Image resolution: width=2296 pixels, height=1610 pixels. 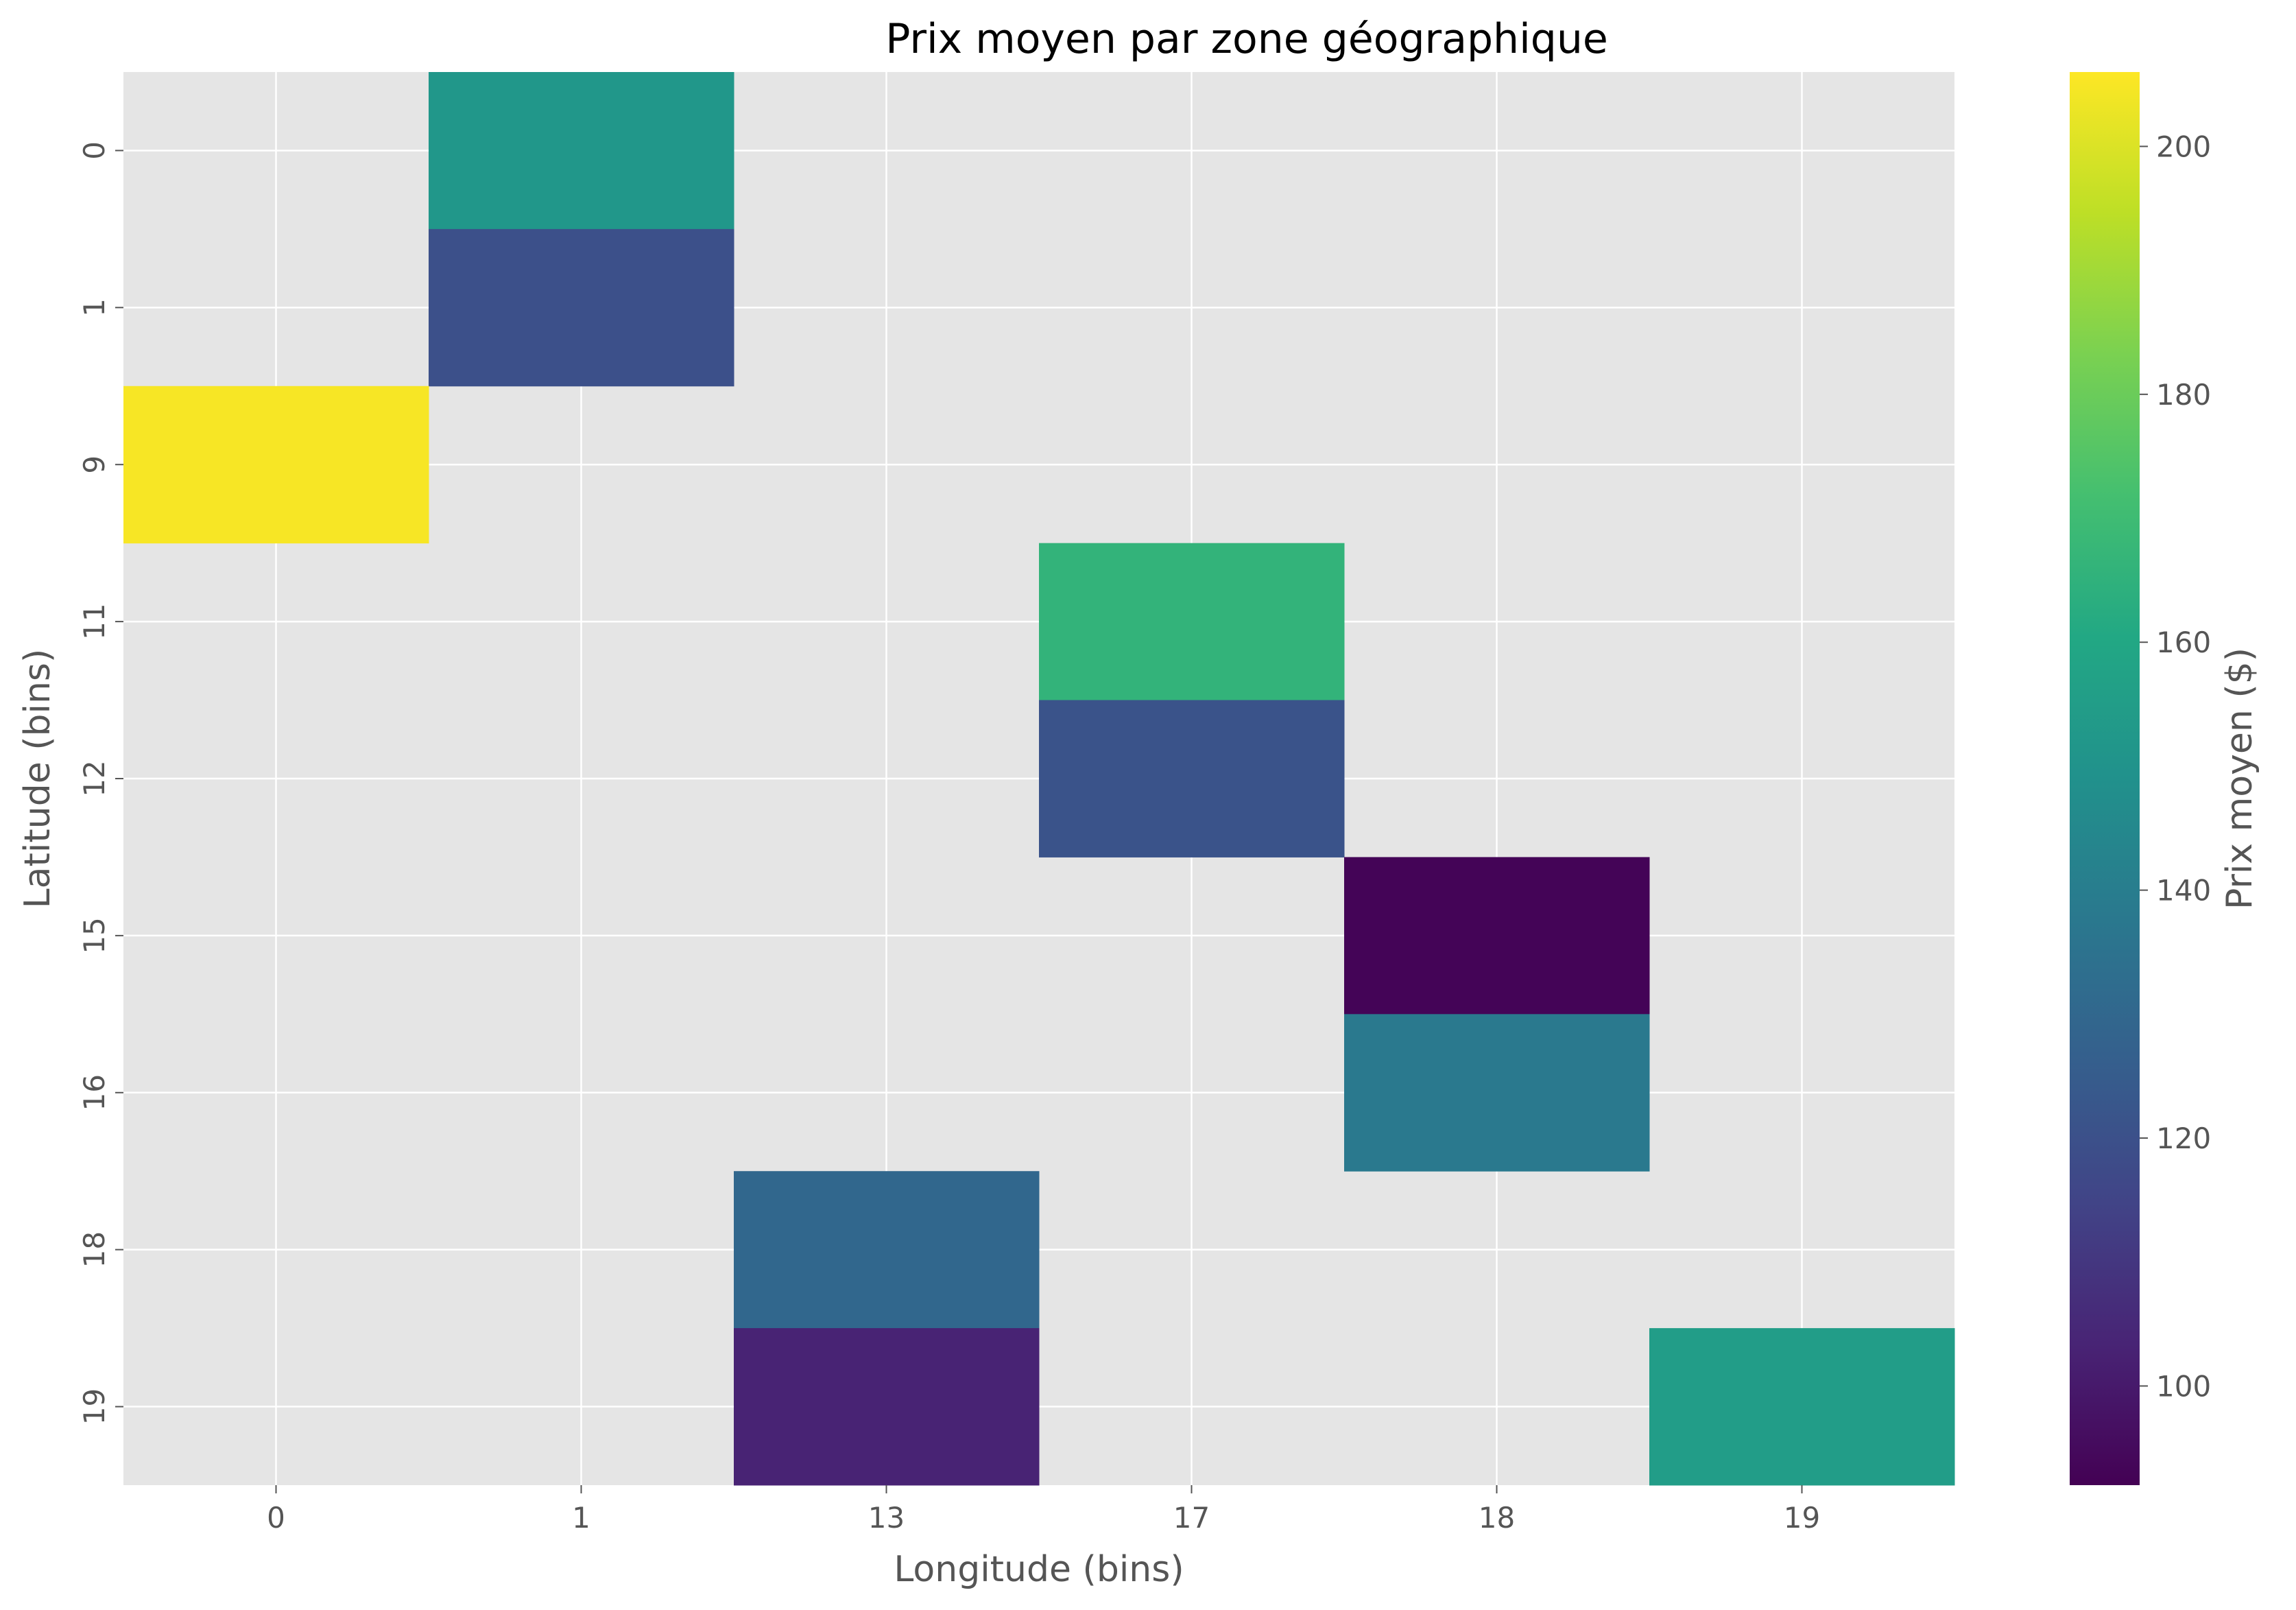 What do you see at coordinates (1802, 1518) in the screenshot?
I see `x-tick-label: 19` at bounding box center [1802, 1518].